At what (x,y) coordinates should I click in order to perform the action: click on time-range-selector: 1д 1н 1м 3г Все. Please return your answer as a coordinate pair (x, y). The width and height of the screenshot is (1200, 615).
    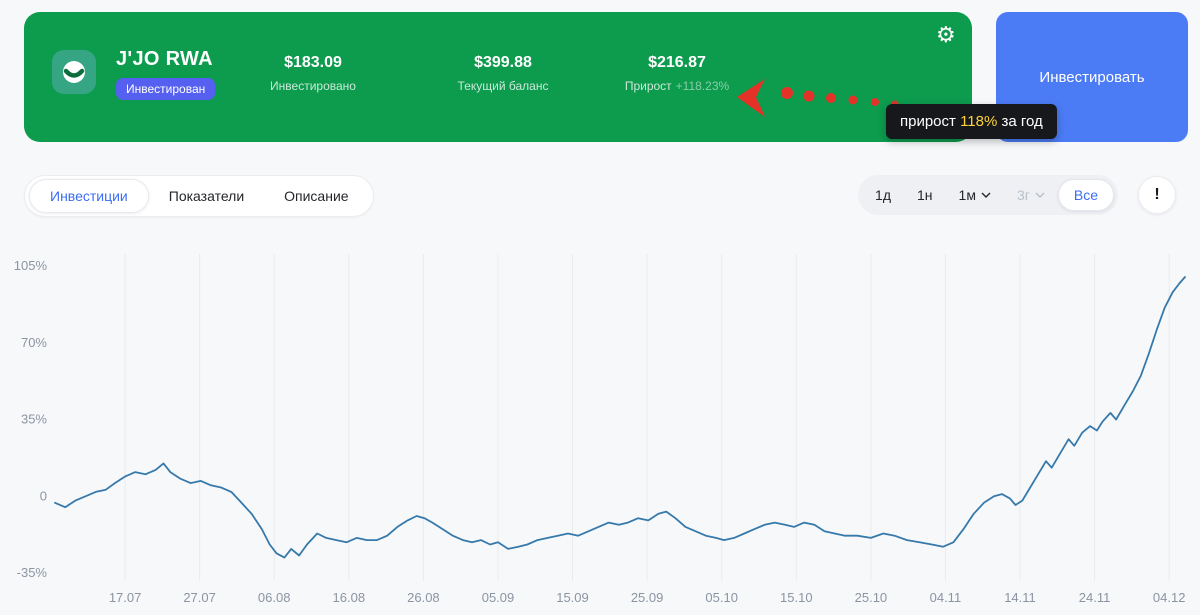
    Looking at the image, I should click on (988, 195).